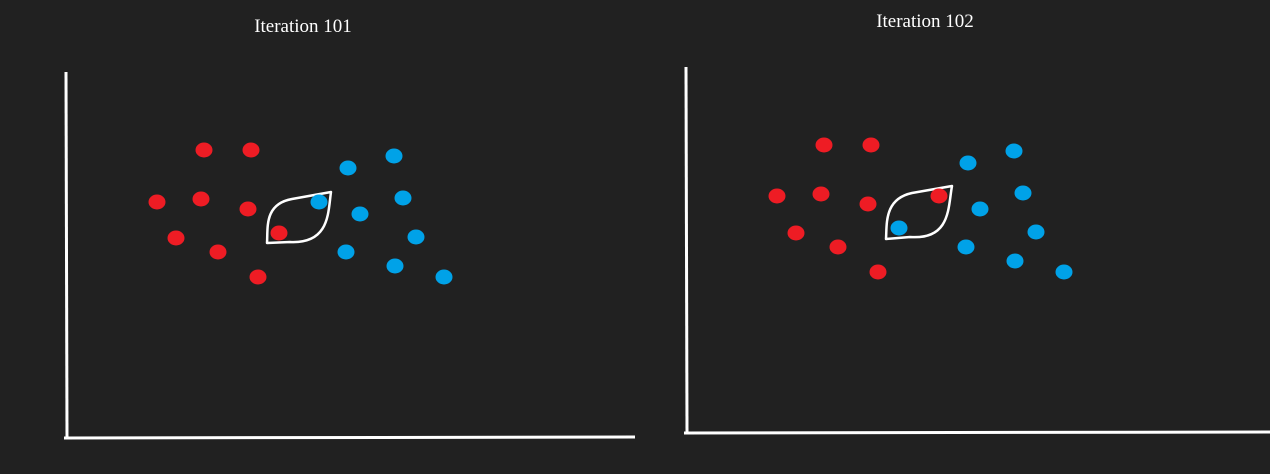 The height and width of the screenshot is (474, 1270). What do you see at coordinates (303, 26) in the screenshot?
I see `panel-title: Iteration 101` at bounding box center [303, 26].